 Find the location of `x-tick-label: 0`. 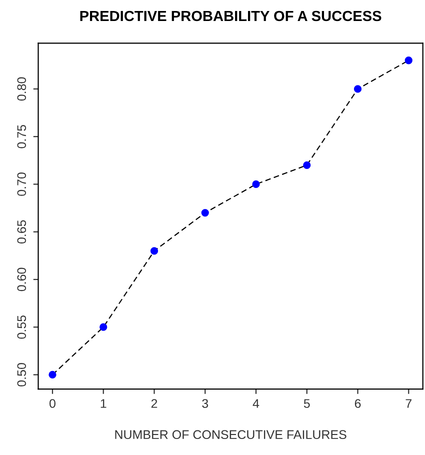

x-tick-label: 0 is located at coordinates (53, 403).